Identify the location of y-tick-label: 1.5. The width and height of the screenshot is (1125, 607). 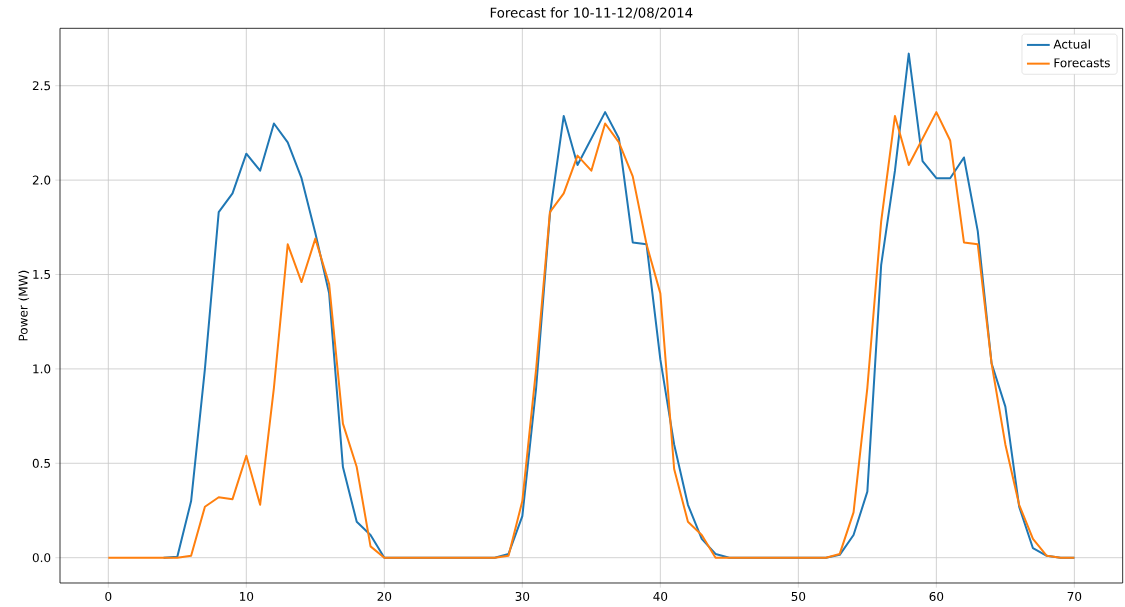
(42, 274).